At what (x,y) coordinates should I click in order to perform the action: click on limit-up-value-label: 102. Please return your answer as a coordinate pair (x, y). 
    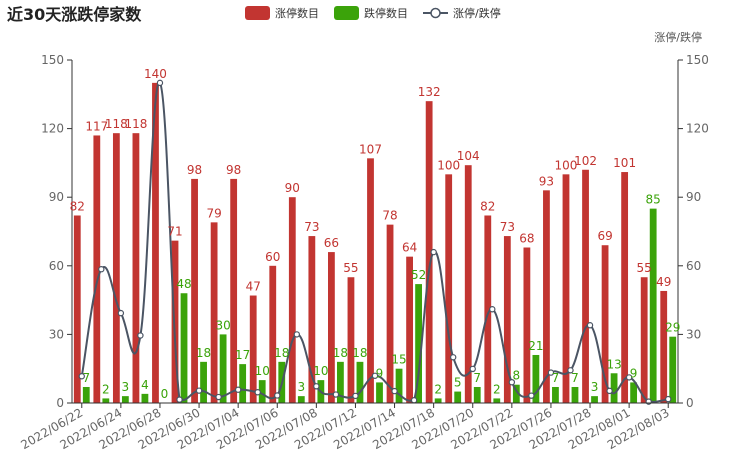
    Looking at the image, I should click on (585, 161).